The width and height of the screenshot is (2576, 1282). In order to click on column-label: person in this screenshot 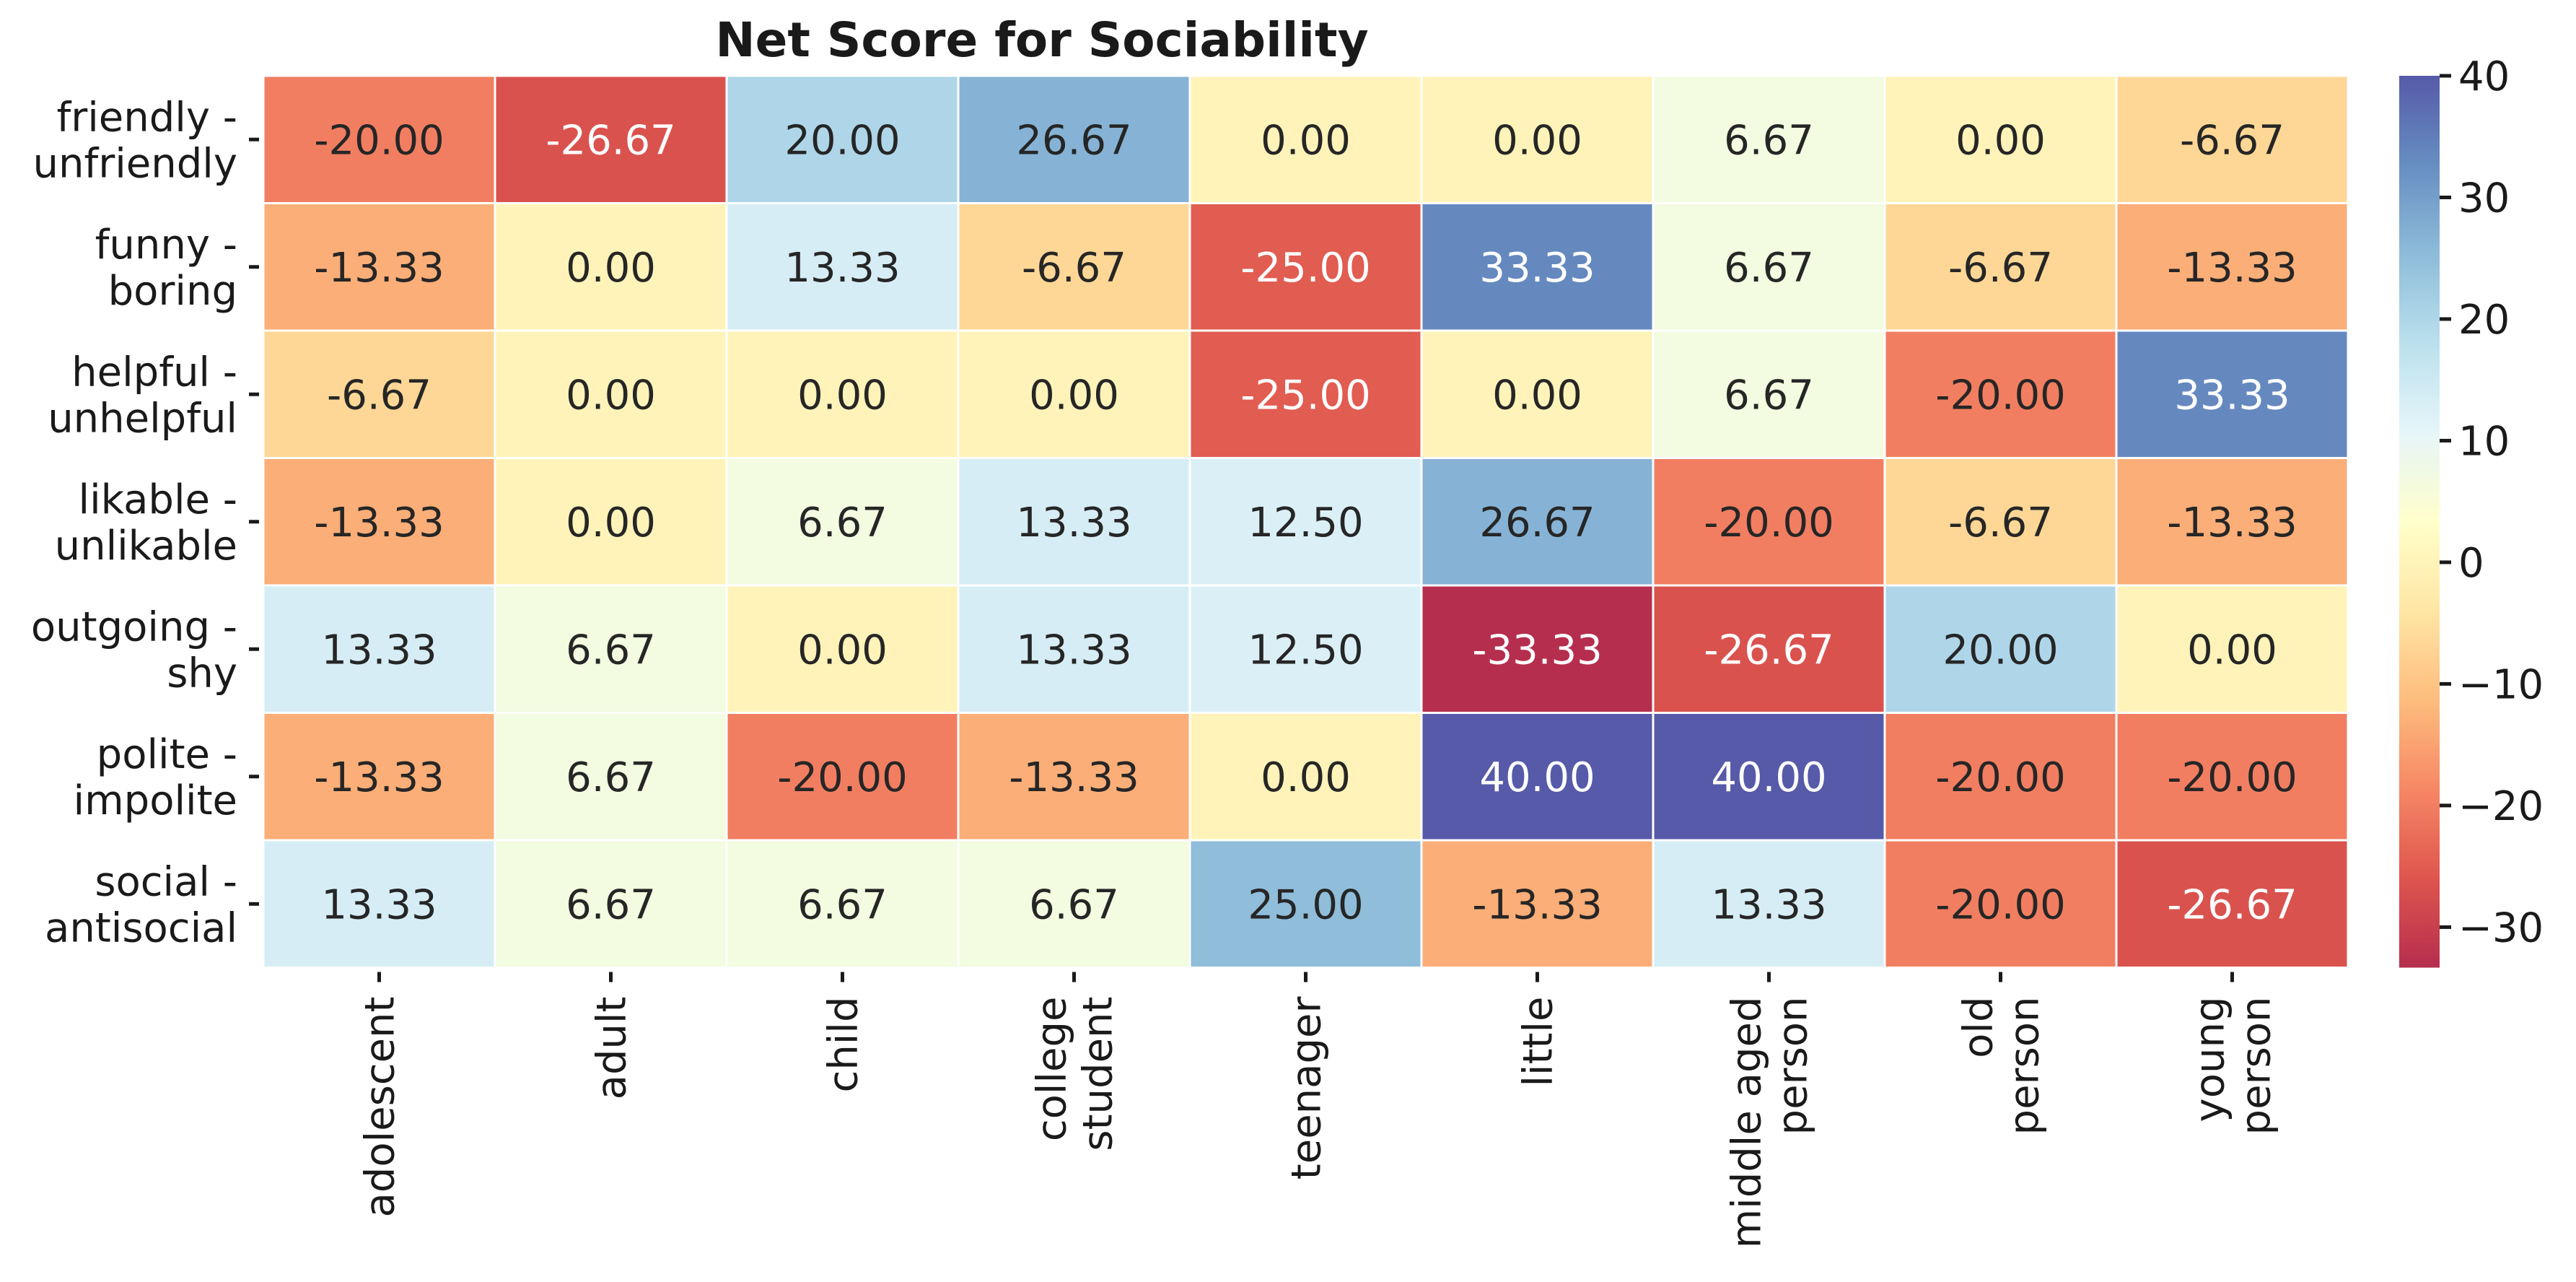, I will do `click(2256, 1066)`.